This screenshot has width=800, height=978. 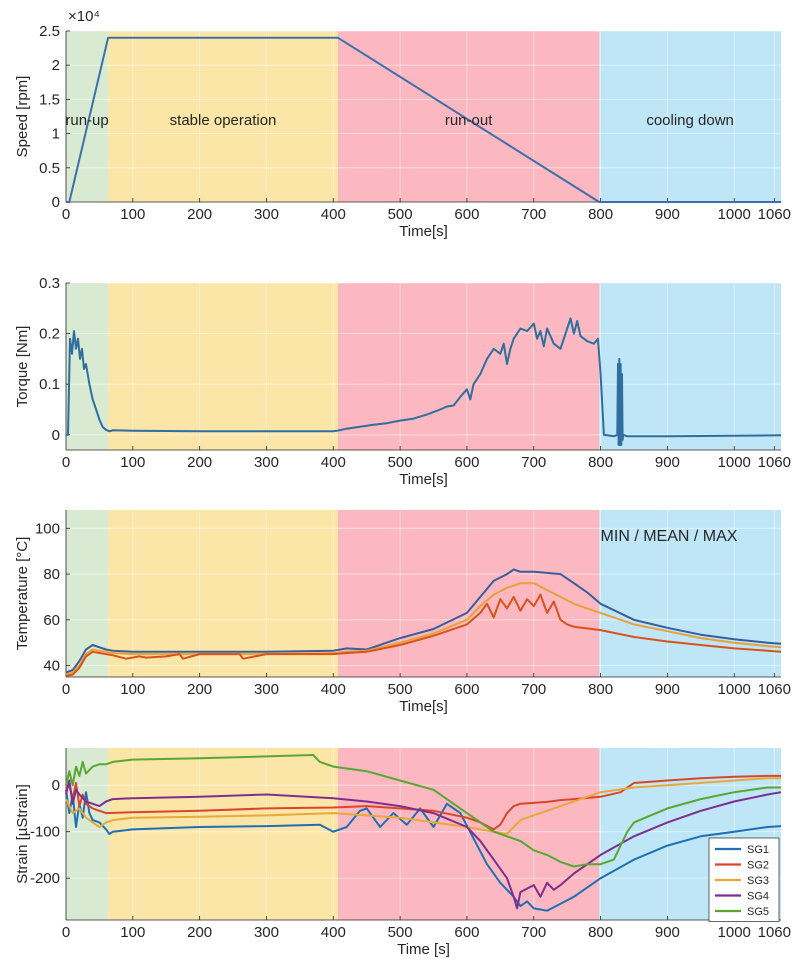 I want to click on speed-ylabel: Speed [rpm], so click(x=22, y=117).